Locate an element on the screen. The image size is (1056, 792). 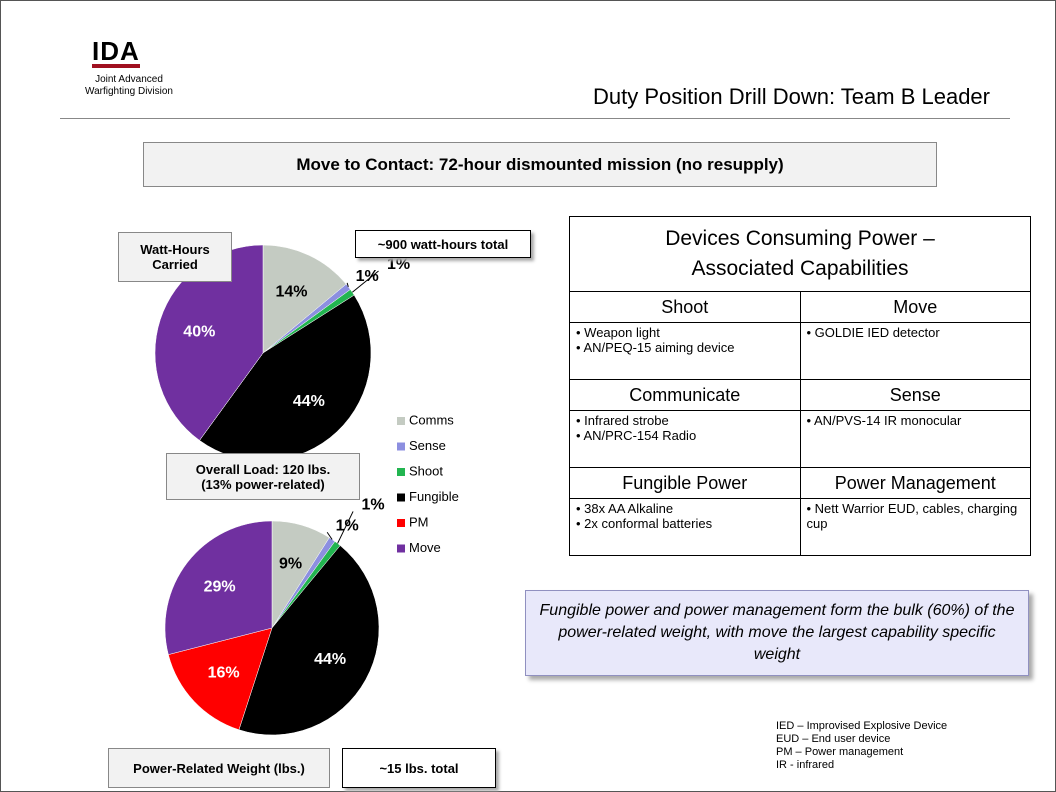
title-line: Associated Capabilities is located at coordinates (800, 268).